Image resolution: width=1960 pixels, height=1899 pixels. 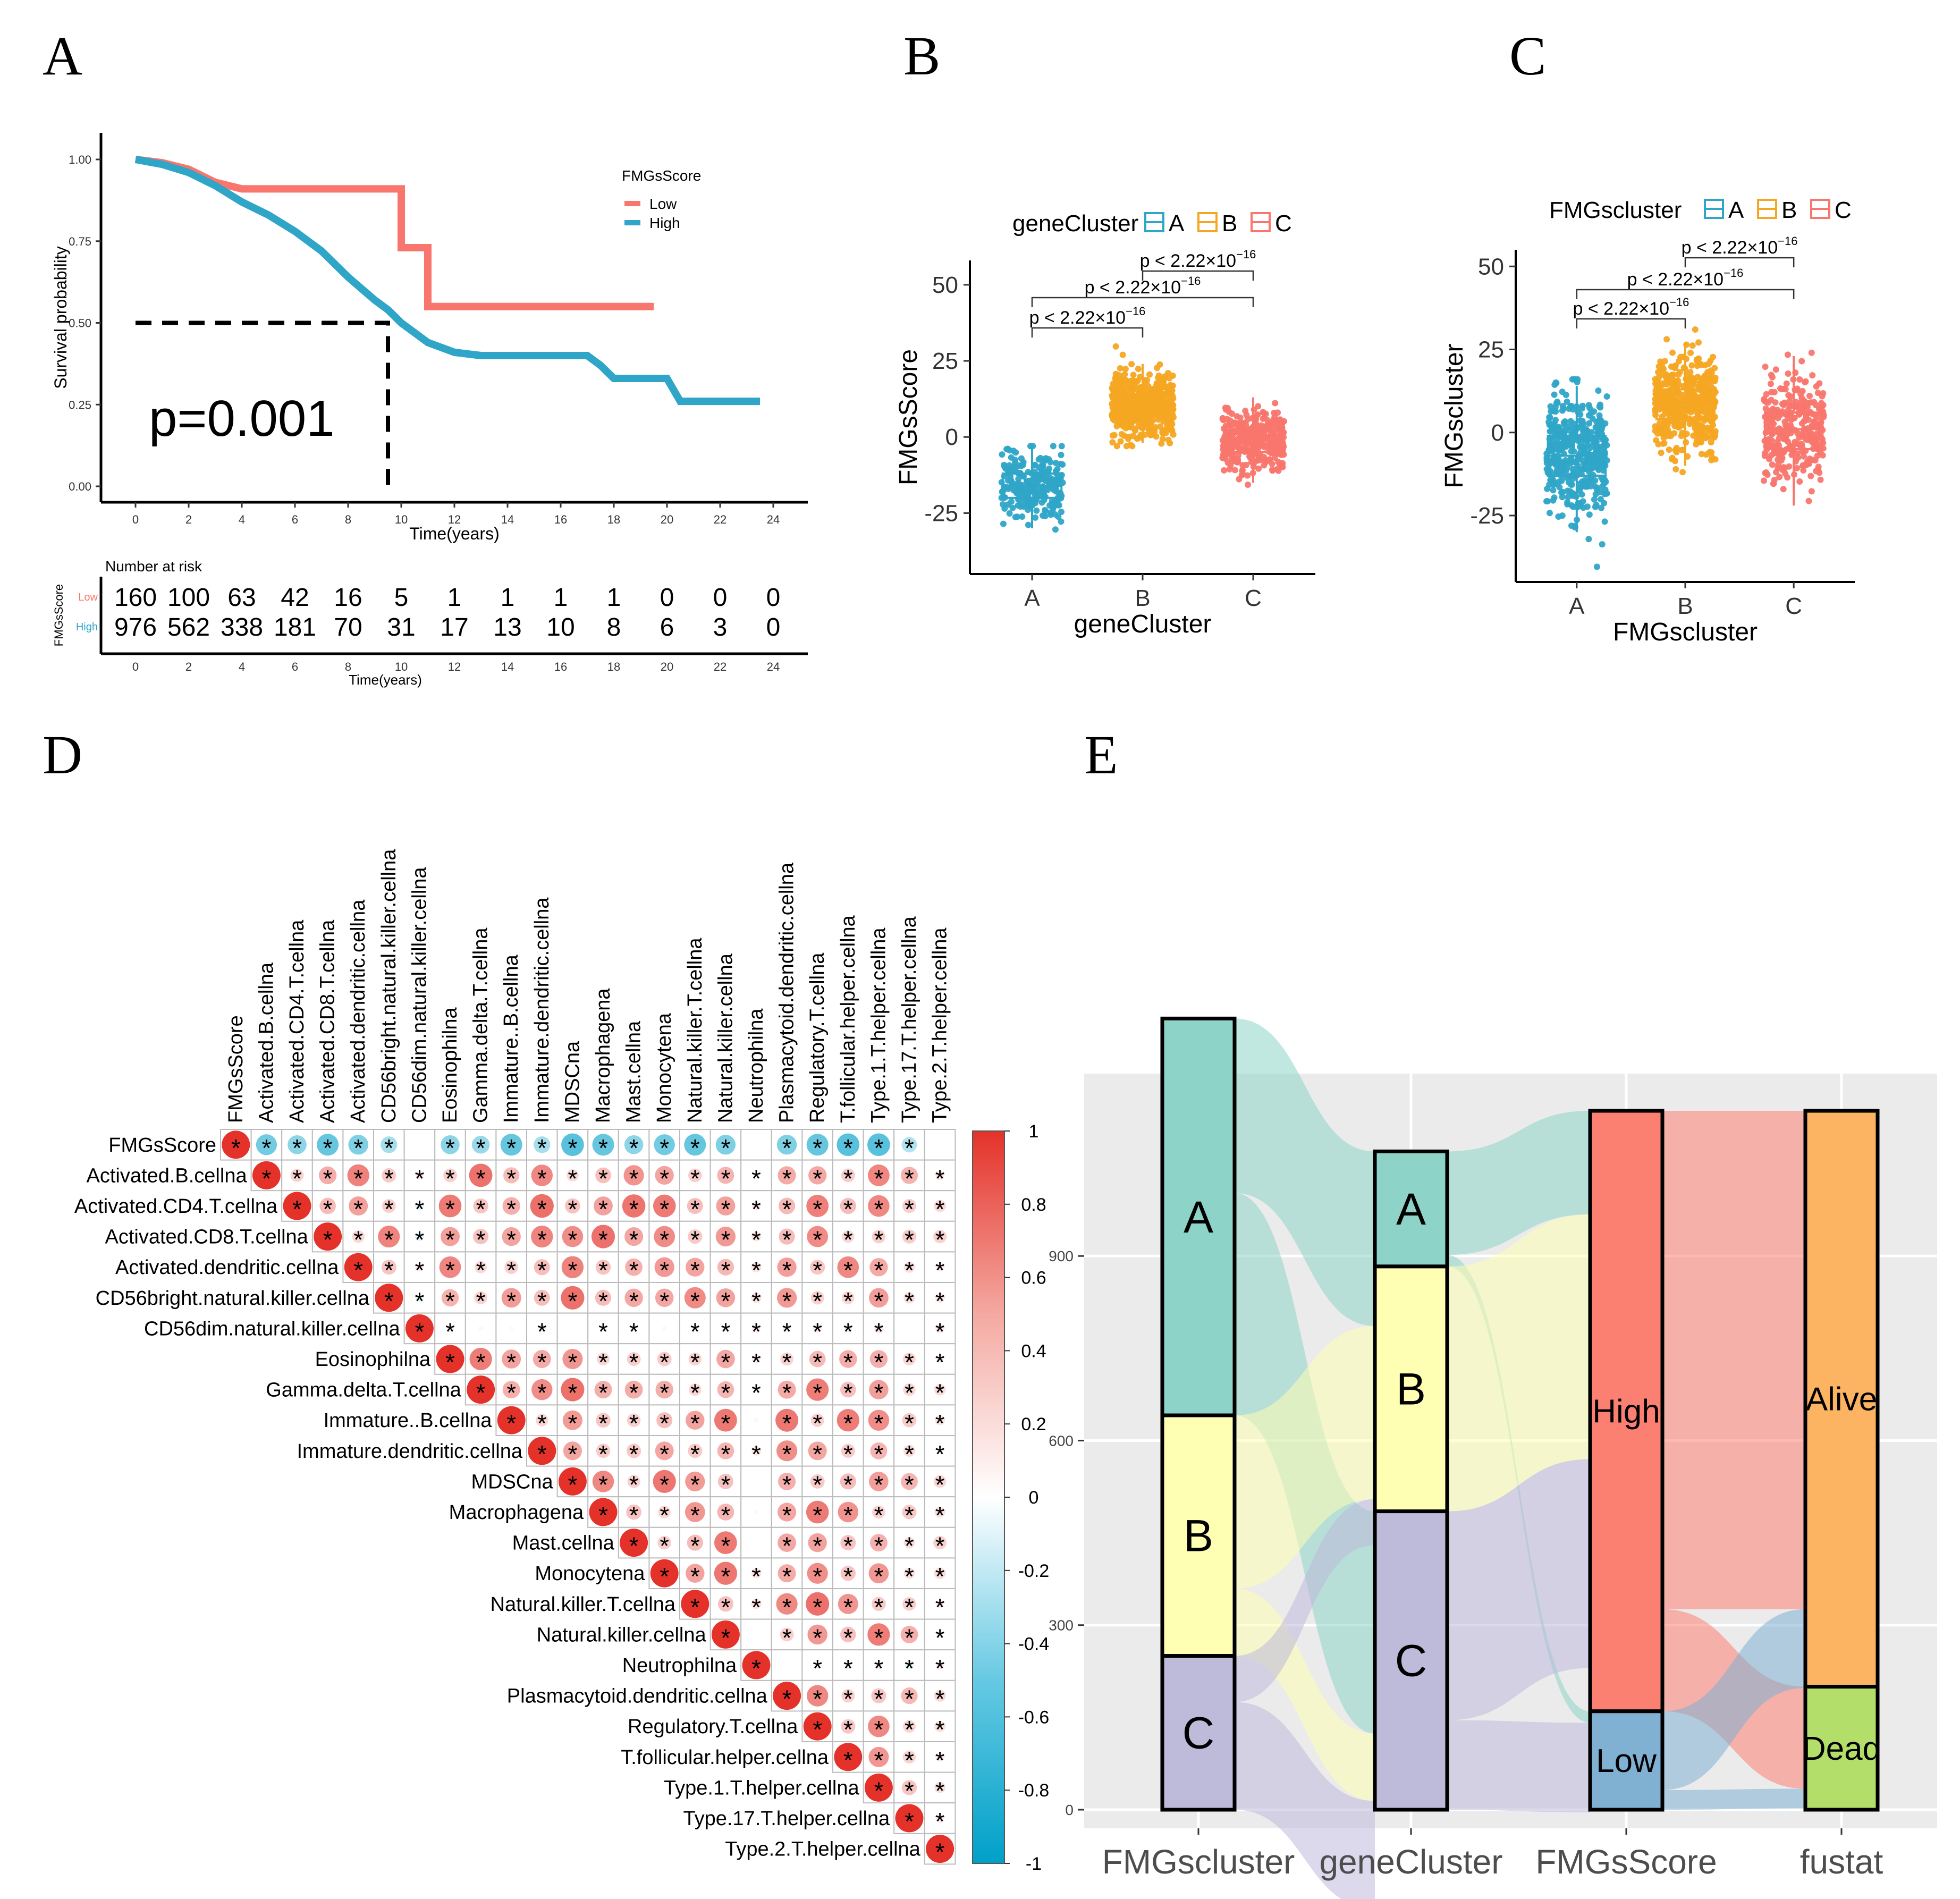 I want to click on x-tick-label: C, so click(x=1253, y=598).